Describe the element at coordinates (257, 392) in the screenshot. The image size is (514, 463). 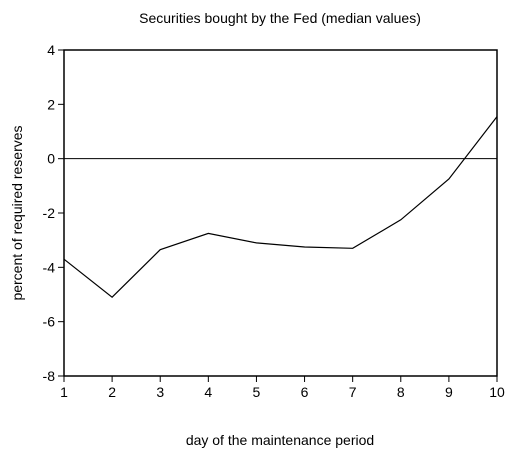
I see `x-tick-label: 5` at that location.